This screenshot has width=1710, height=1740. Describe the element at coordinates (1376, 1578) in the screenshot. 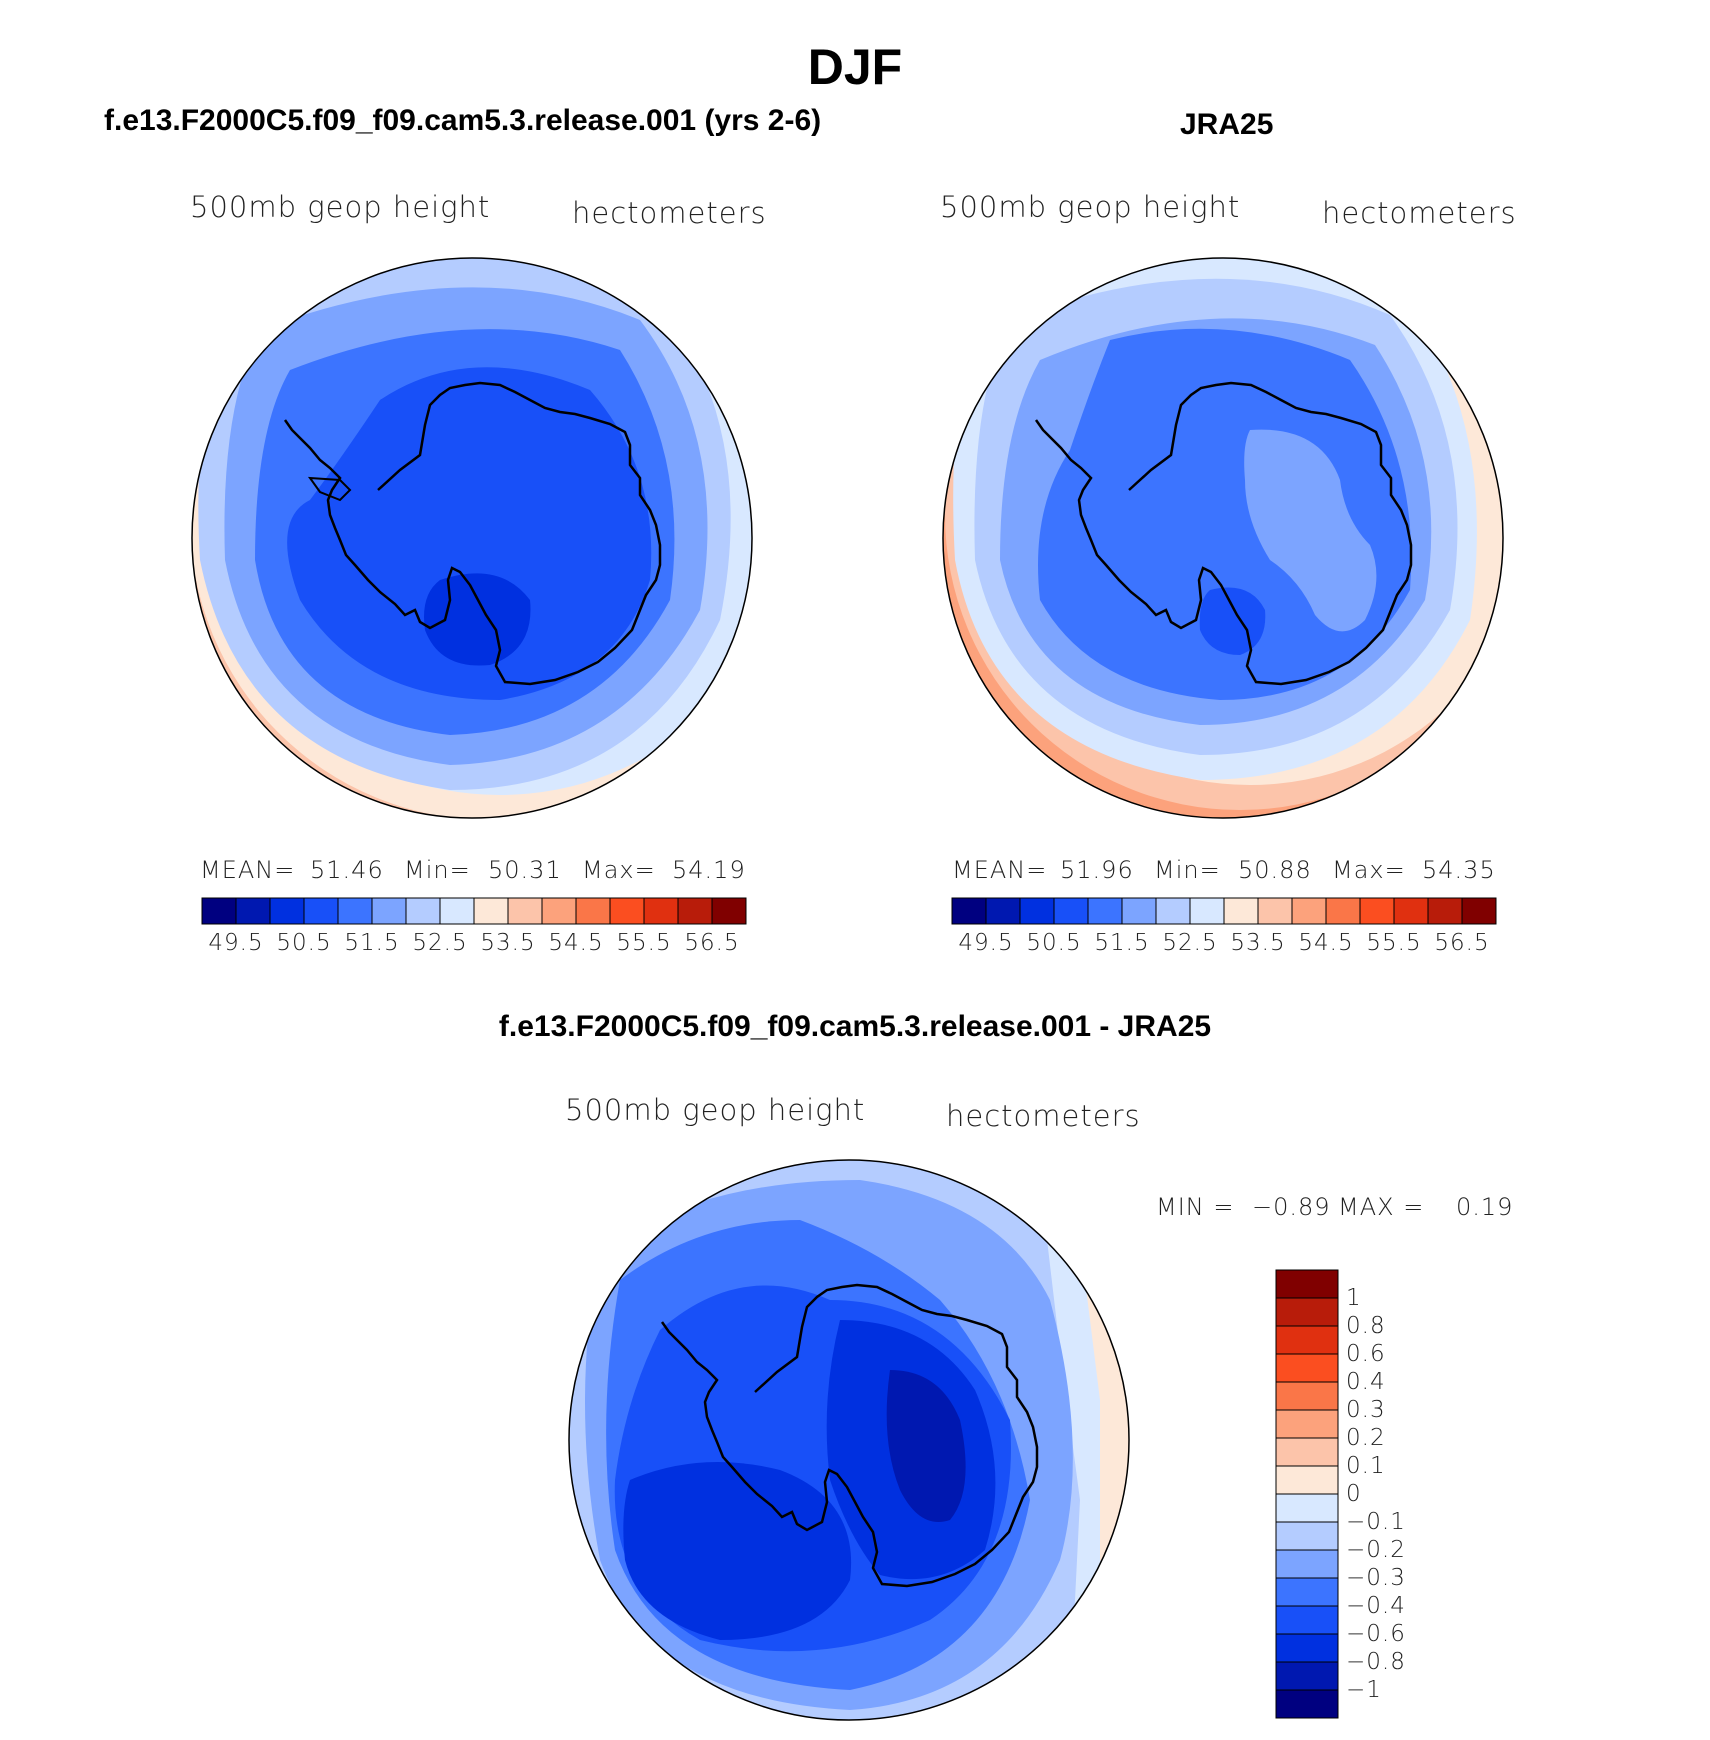

I see `colorbar-tick-label: −0.3` at that location.